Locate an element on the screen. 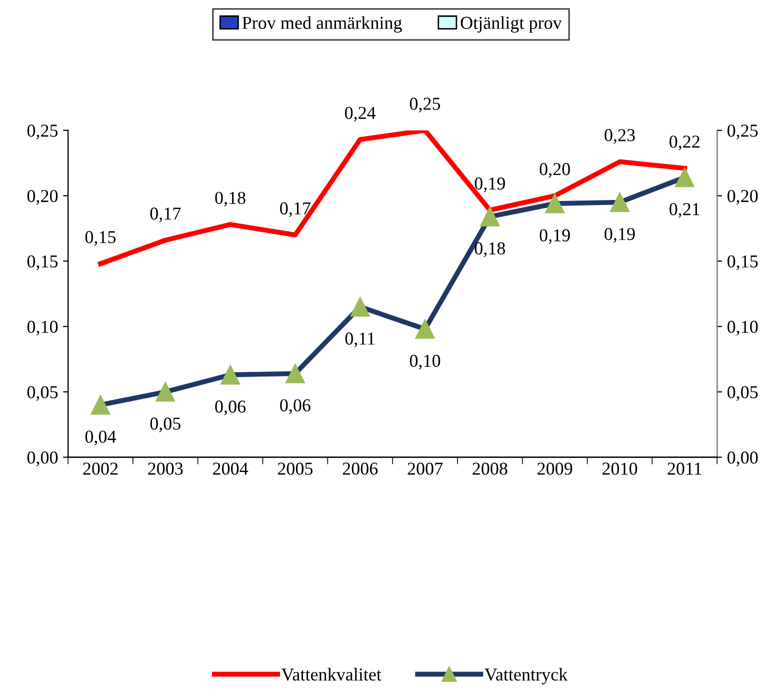 The width and height of the screenshot is (782, 697). x-tick-label: 2011 is located at coordinates (685, 468).